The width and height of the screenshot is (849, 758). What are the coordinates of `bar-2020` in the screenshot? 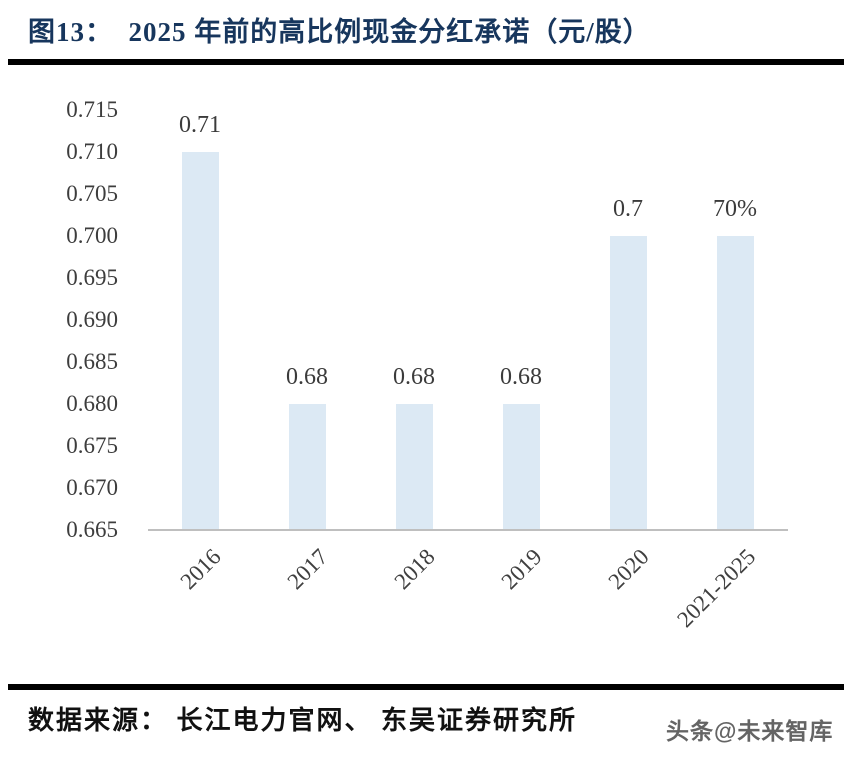 It's located at (628, 383).